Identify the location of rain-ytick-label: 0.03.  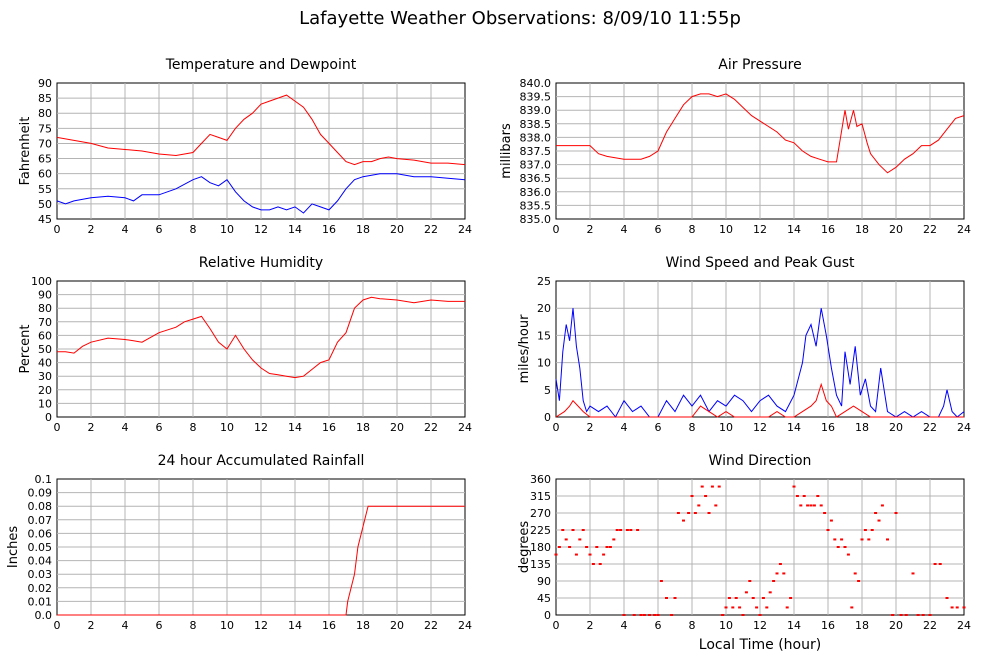
(40, 574).